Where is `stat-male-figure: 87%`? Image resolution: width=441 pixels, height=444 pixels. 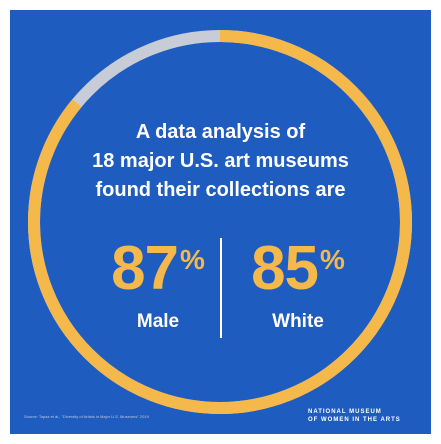
stat-male-figure: 87% is located at coordinates (158, 269).